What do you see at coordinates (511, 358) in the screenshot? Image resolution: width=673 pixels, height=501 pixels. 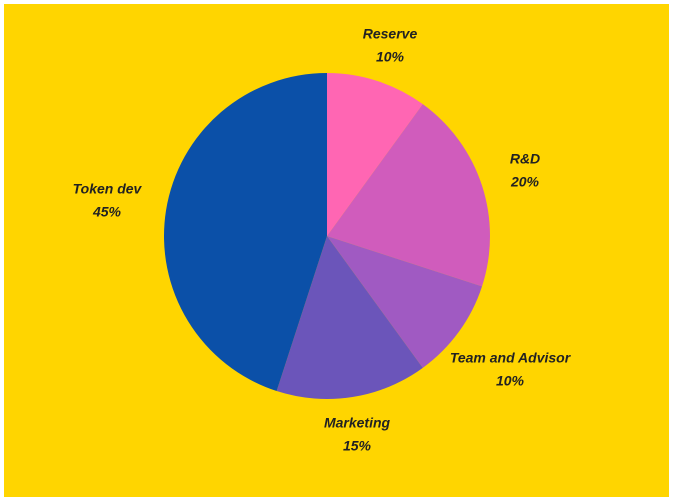 I see `slice-label: Team and Advisor` at bounding box center [511, 358].